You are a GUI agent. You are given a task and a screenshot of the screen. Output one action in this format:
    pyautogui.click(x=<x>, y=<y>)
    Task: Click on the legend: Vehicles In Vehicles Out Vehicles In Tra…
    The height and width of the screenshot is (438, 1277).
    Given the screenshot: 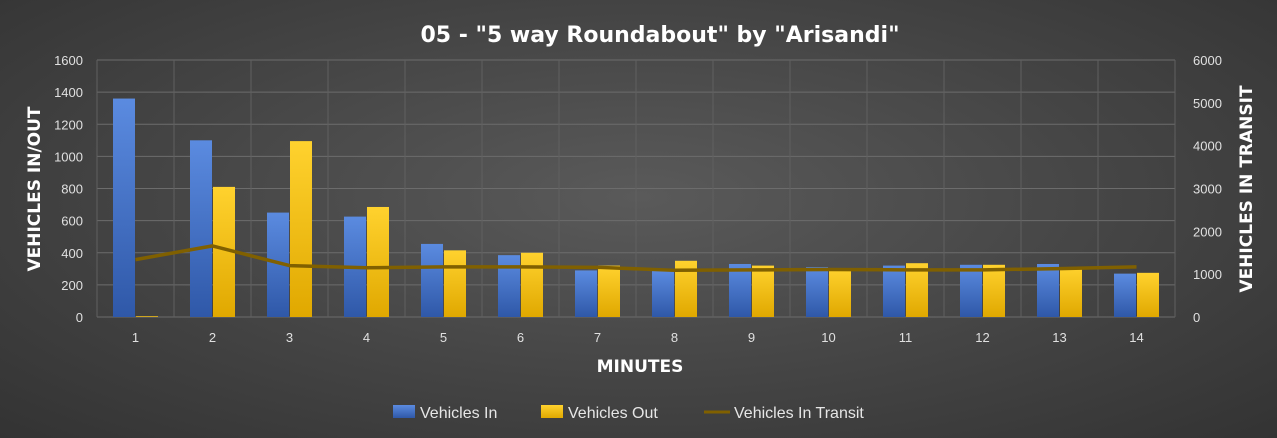 What is the action you would take?
    pyautogui.click(x=628, y=413)
    